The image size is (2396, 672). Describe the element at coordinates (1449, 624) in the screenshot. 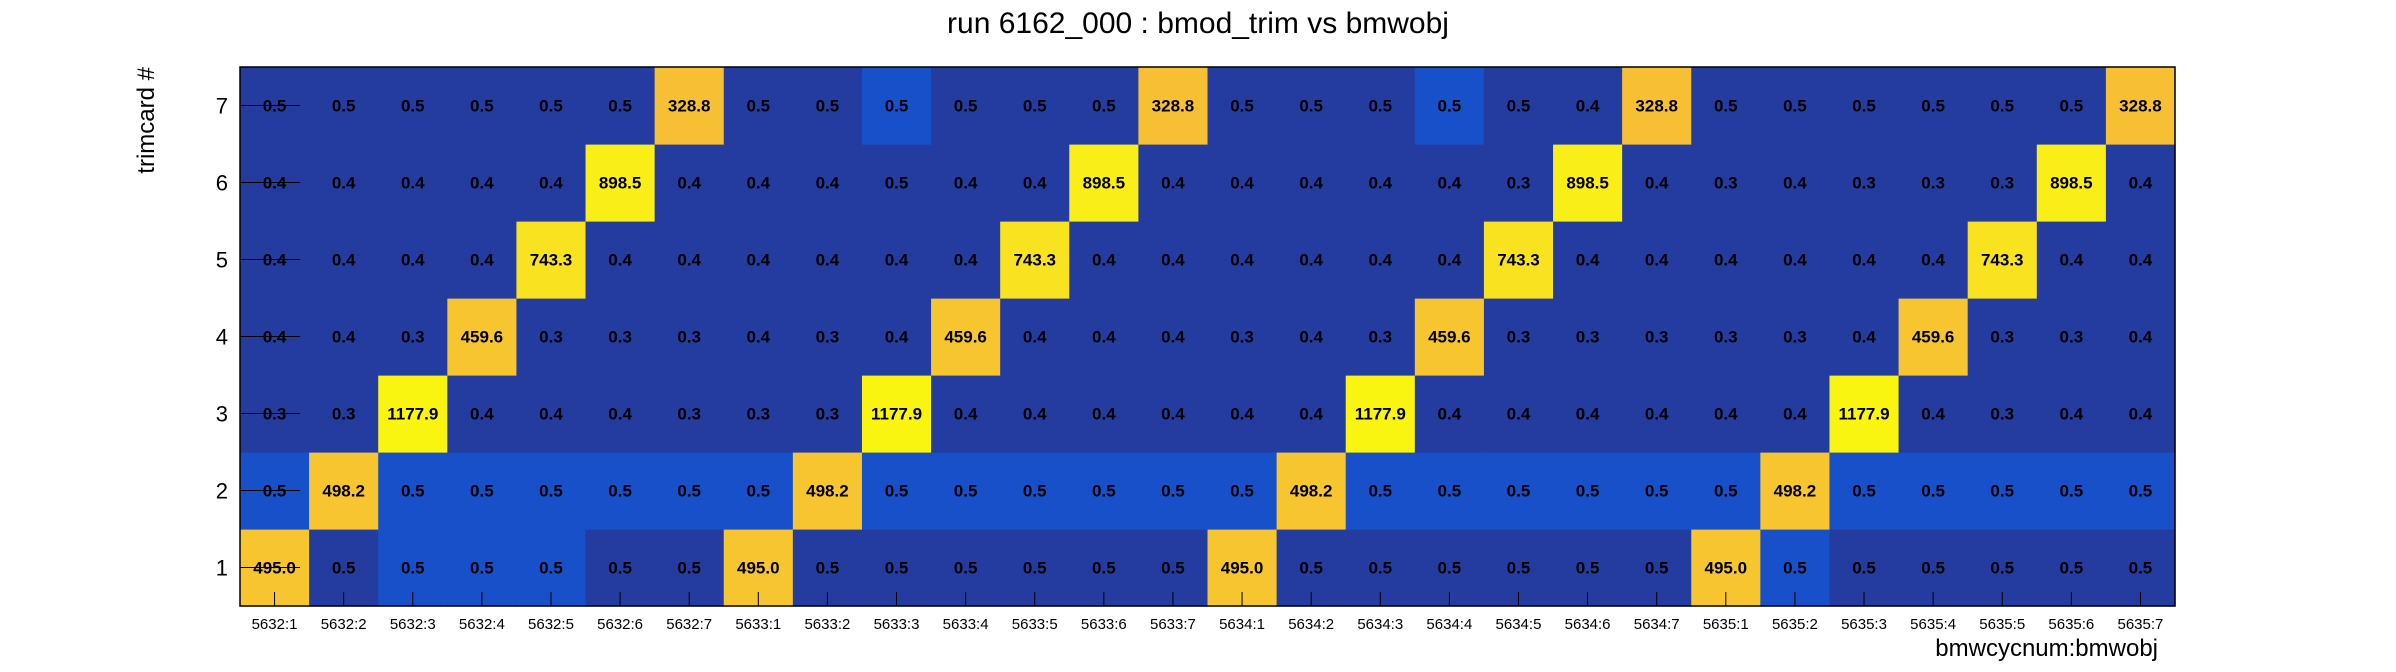

I see `x-tick-label: 5634:4` at that location.